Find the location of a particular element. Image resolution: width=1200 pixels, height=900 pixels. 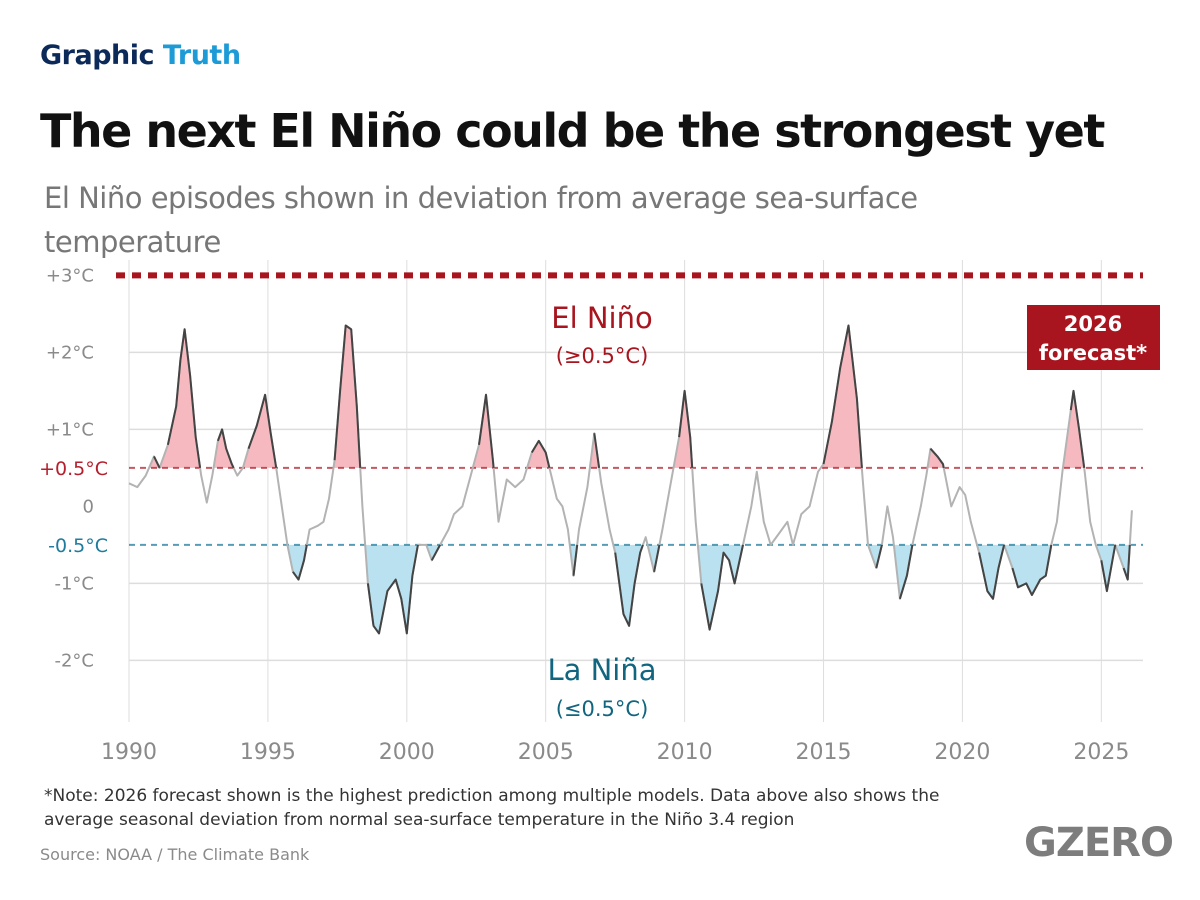

y-tick-label: -1°C is located at coordinates (74, 583).